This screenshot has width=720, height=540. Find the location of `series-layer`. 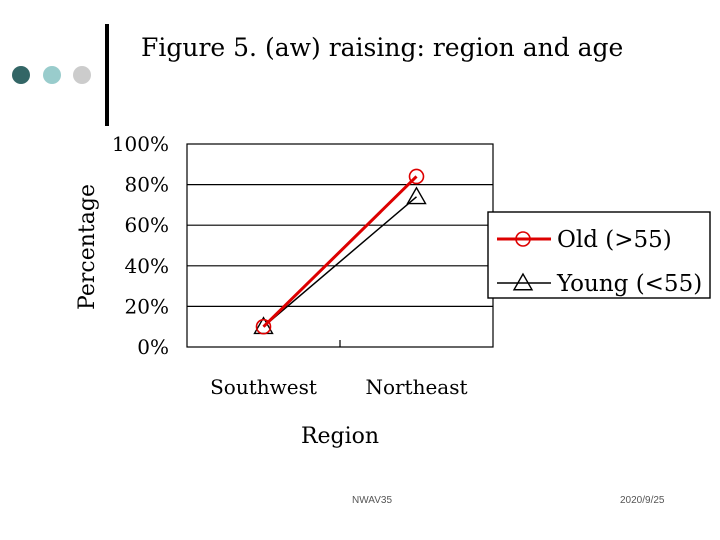

series-layer is located at coordinates (340, 251).